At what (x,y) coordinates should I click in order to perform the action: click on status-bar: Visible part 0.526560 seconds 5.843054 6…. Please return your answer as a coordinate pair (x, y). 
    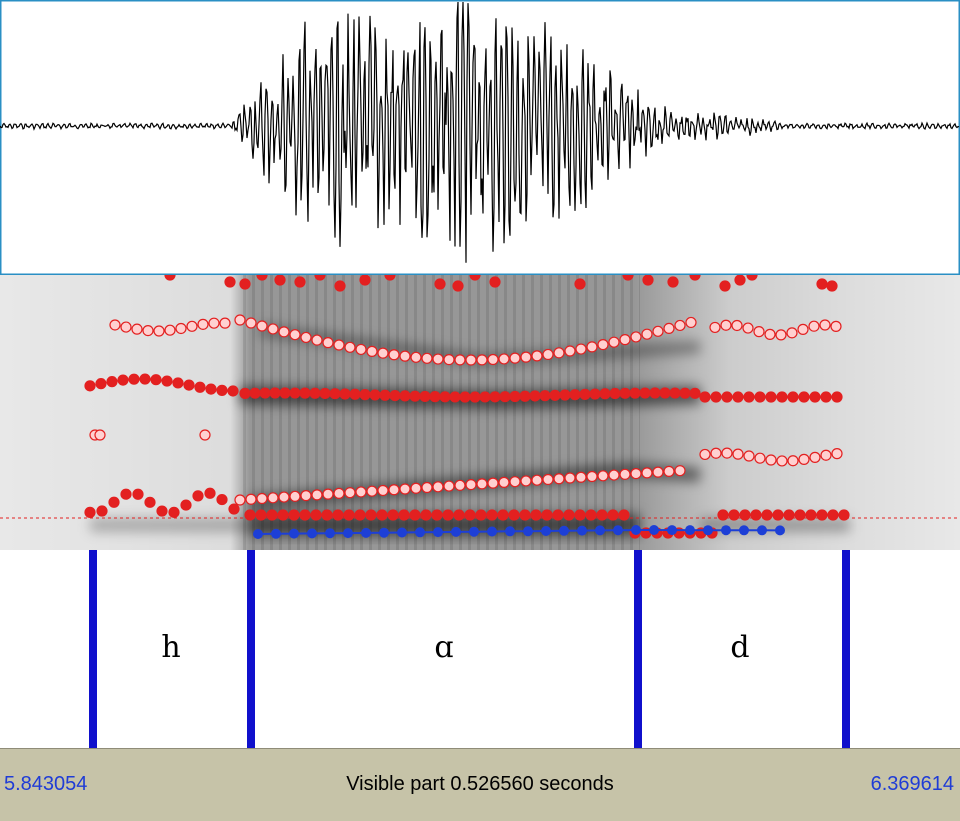
    Looking at the image, I should click on (480, 784).